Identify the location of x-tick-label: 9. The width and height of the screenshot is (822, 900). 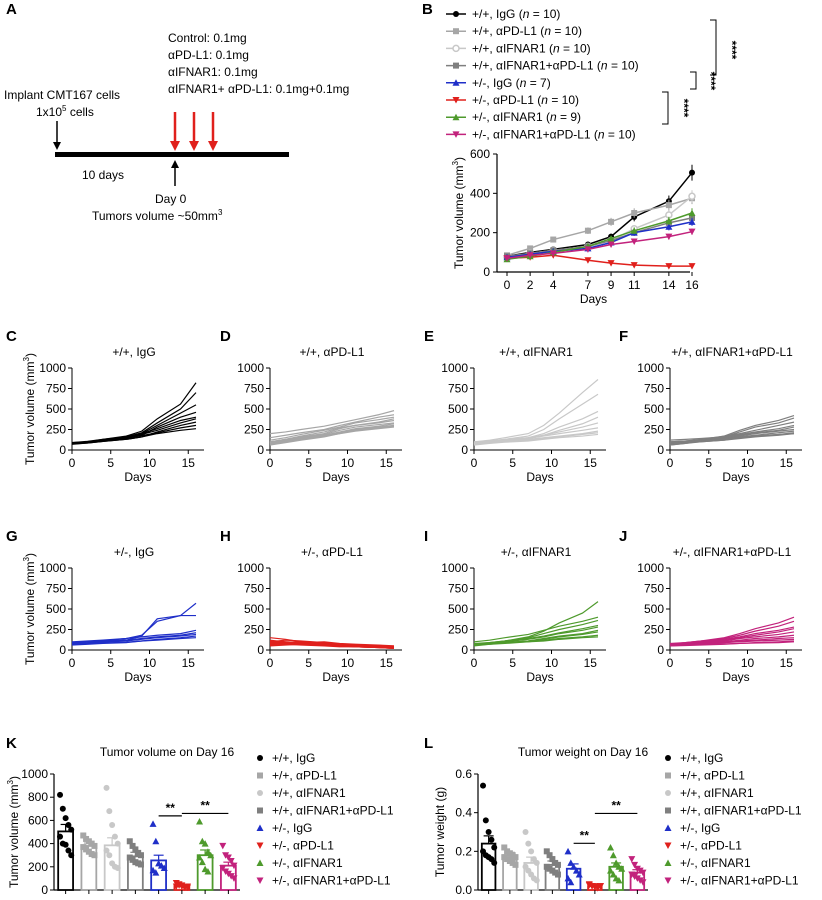
(611, 285).